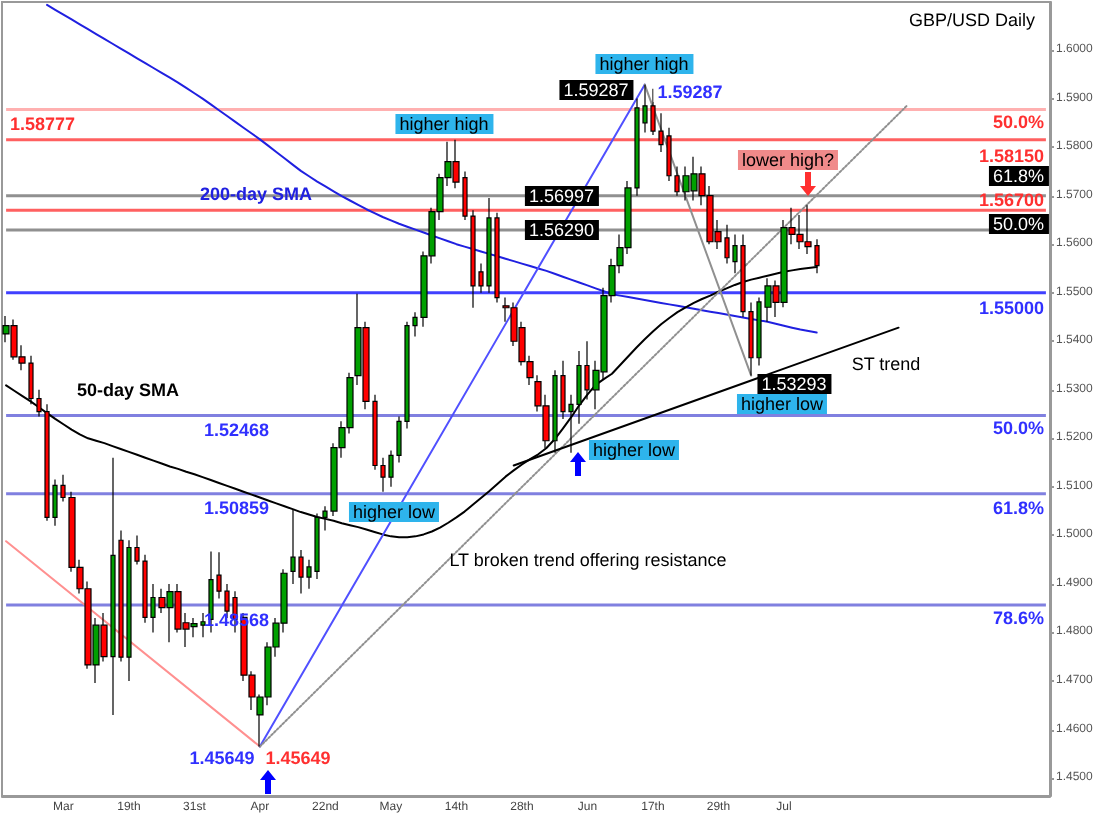  What do you see at coordinates (128, 390) in the screenshot?
I see `series-label: 50-day SMA` at bounding box center [128, 390].